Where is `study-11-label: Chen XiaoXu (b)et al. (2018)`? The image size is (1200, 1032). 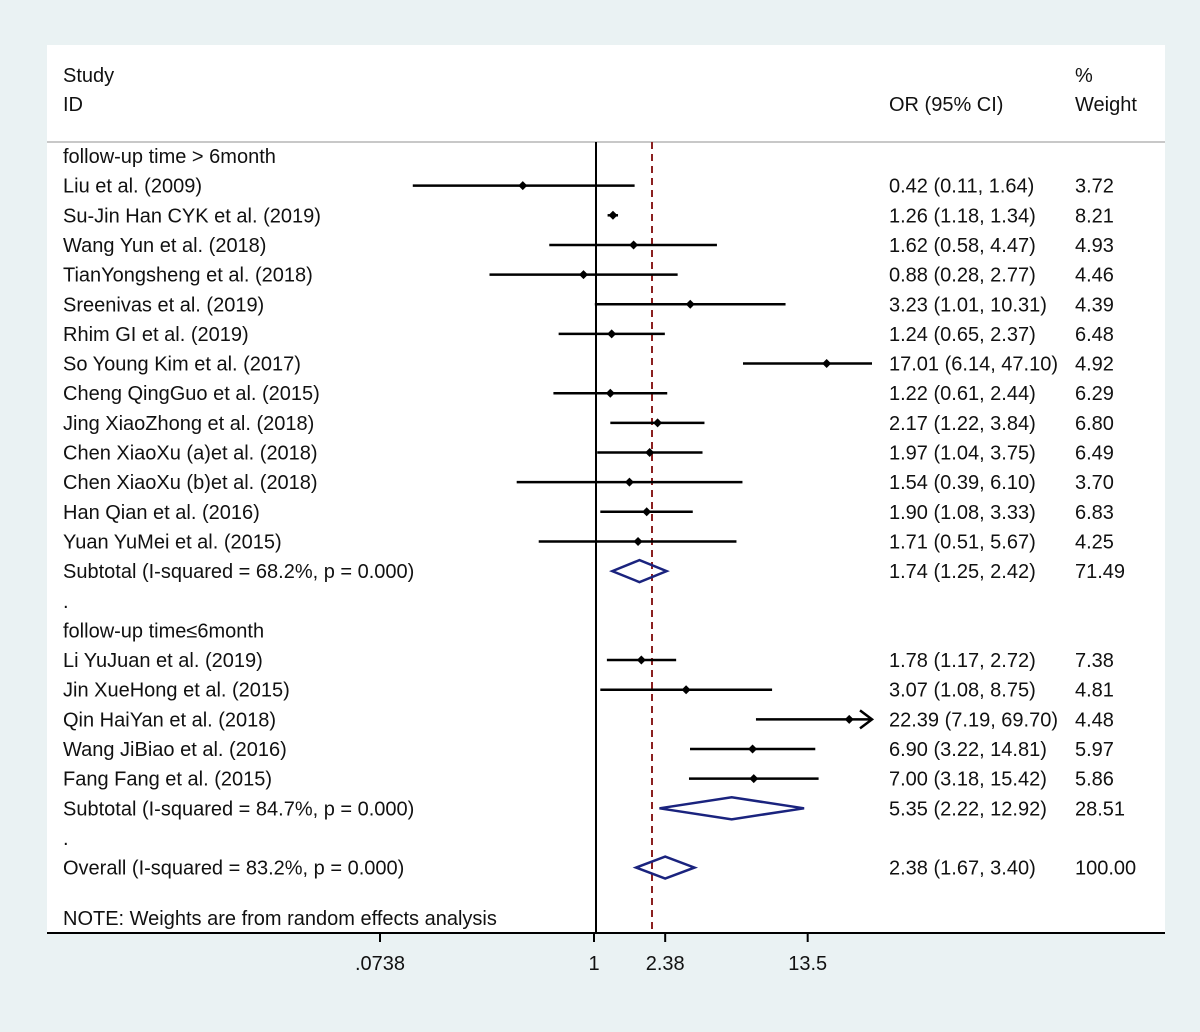
study-11-label: Chen XiaoXu (b)et al. (2018) is located at coordinates (190, 483).